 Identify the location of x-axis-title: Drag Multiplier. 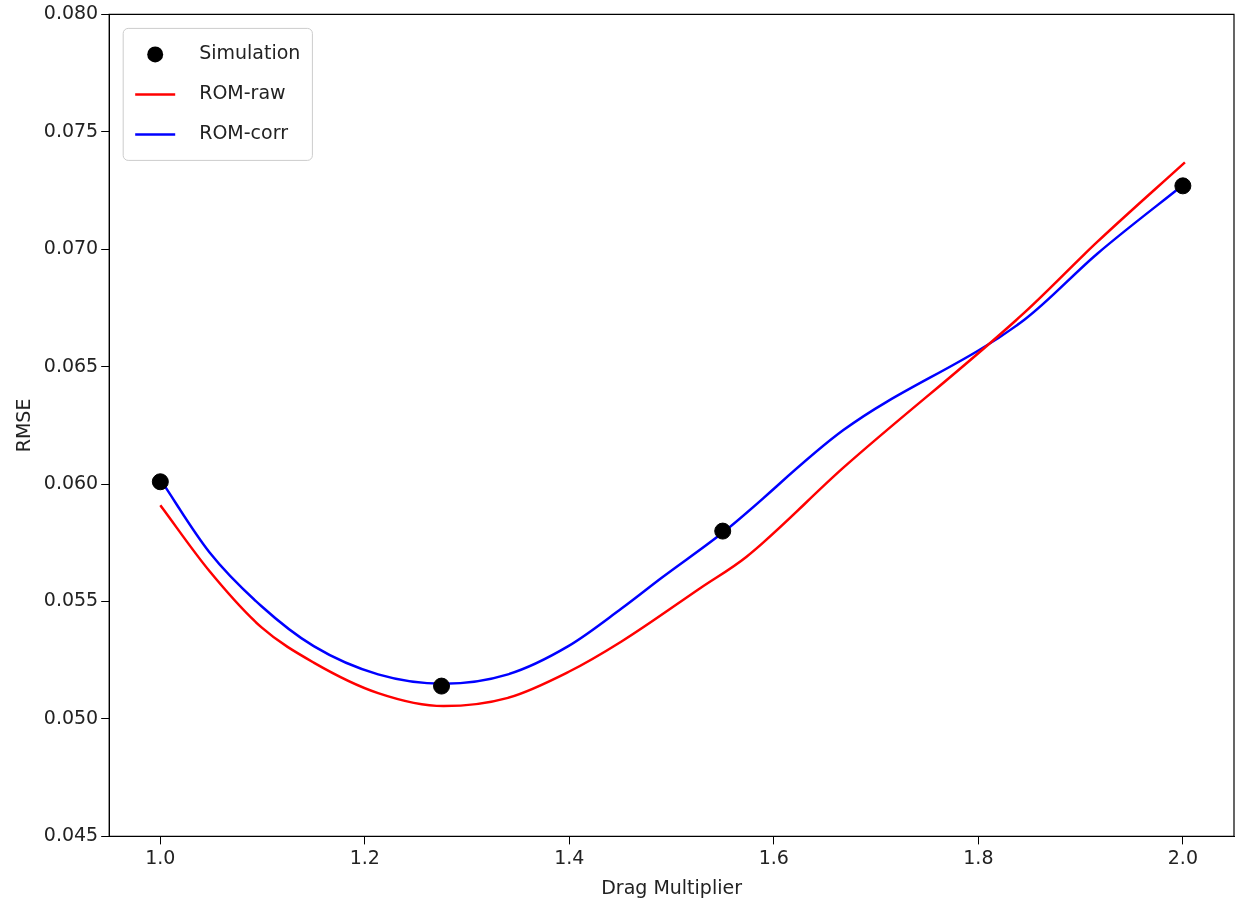
(672, 886).